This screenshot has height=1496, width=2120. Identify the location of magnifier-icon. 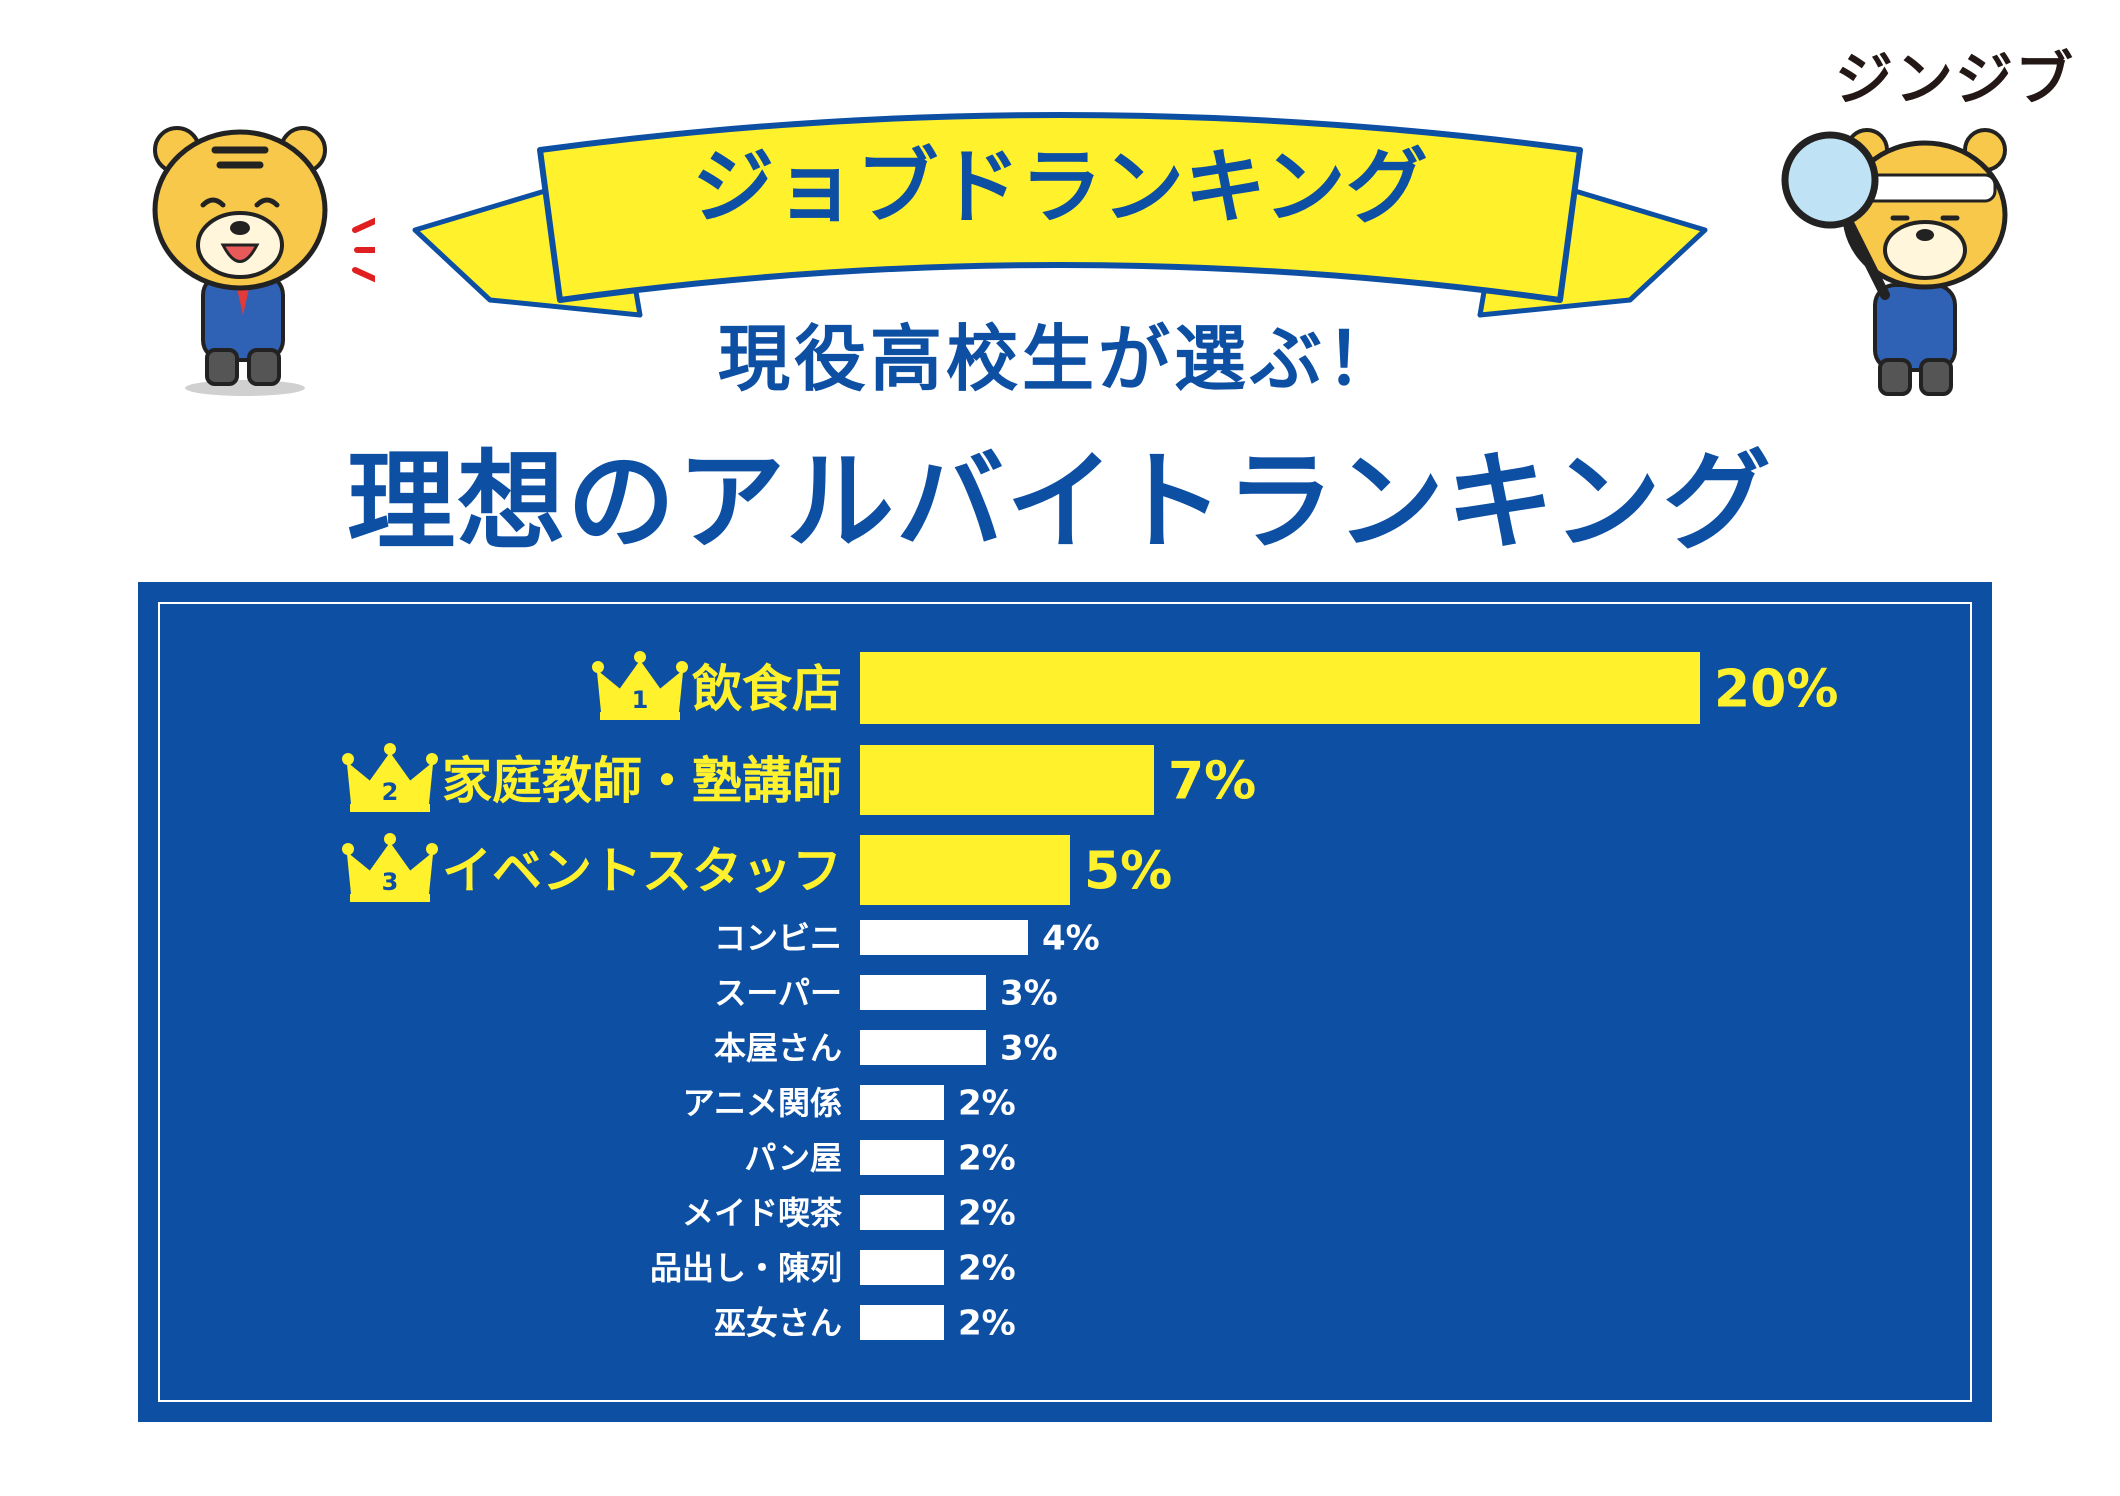
(1835, 215).